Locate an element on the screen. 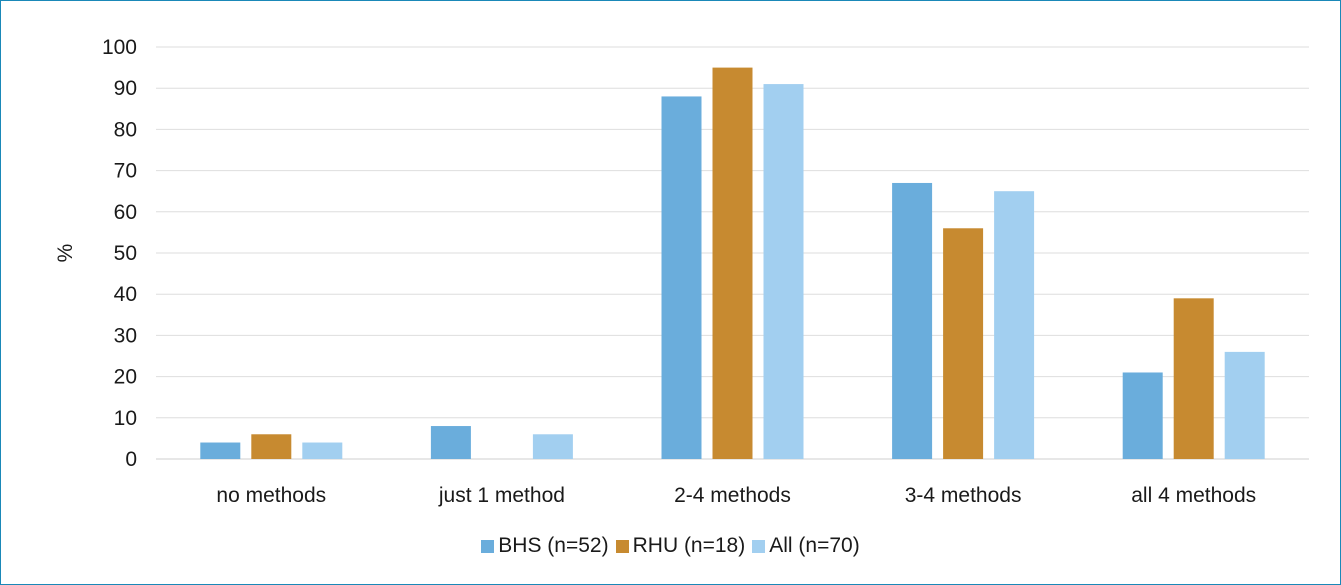  y-tick-label: 50 is located at coordinates (125, 253).